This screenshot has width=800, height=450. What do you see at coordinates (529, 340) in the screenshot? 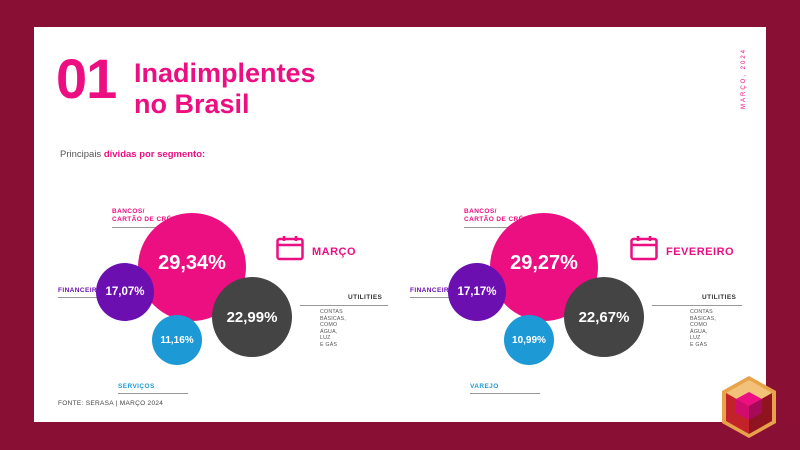
I see `small-segment-circle: 10,99%` at bounding box center [529, 340].